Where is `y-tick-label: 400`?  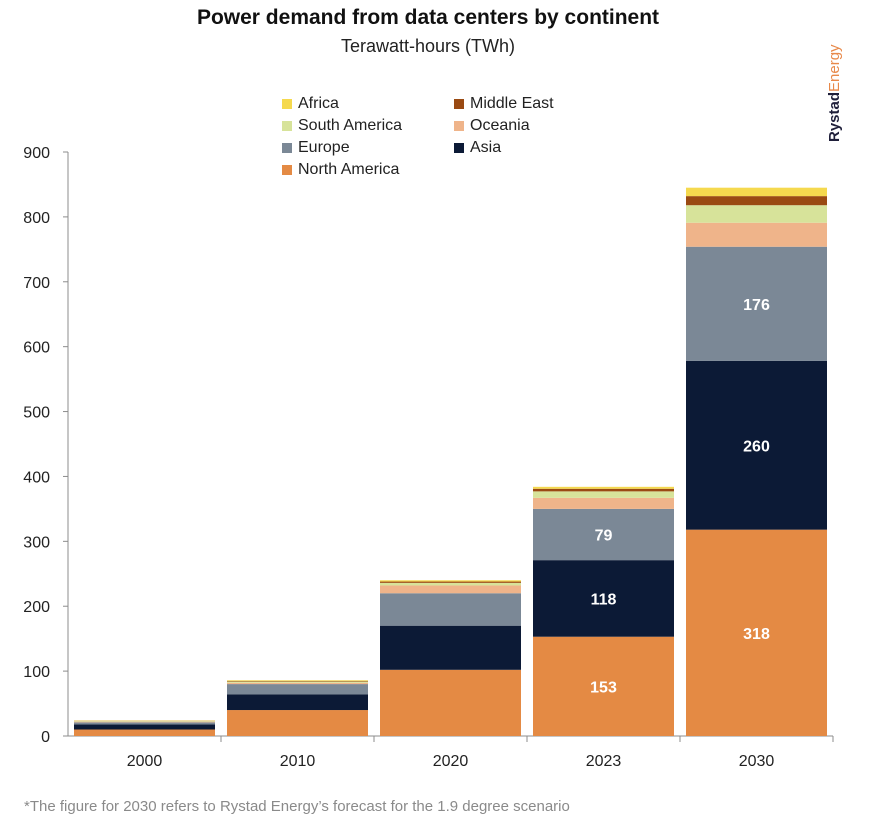 y-tick-label: 400 is located at coordinates (36, 477).